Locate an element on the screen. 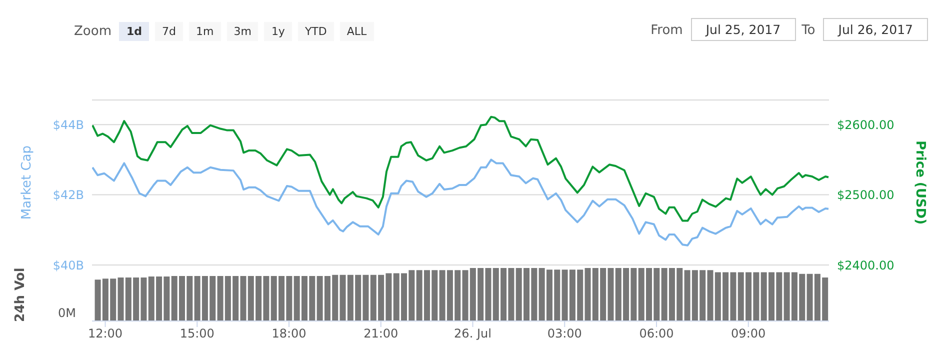 The width and height of the screenshot is (950, 350). y2-tick-label: $2400.00 is located at coordinates (865, 265).